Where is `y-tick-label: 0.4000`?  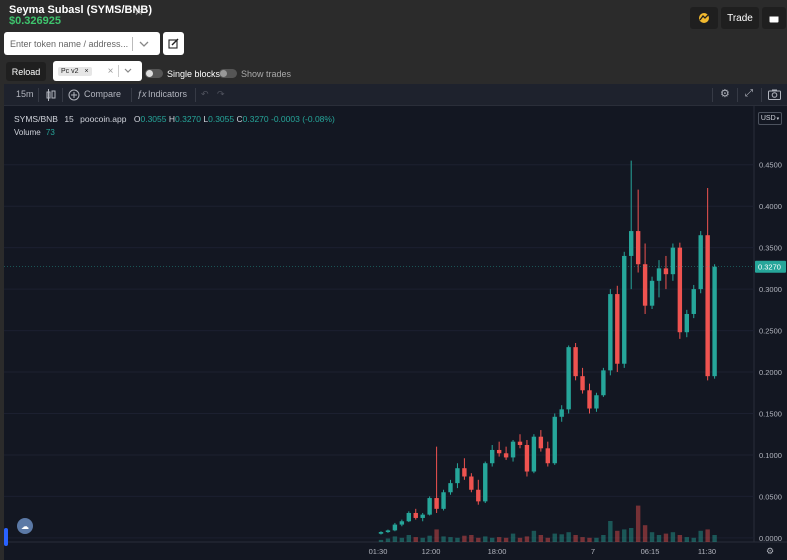 y-tick-label: 0.4000 is located at coordinates (770, 206).